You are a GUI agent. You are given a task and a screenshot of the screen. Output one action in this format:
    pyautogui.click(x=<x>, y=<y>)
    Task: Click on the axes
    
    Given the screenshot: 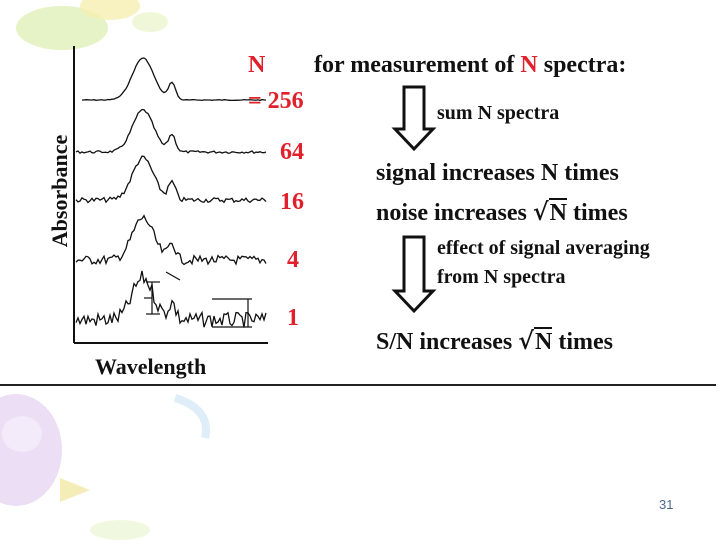 What is the action you would take?
    pyautogui.click(x=170, y=195)
    